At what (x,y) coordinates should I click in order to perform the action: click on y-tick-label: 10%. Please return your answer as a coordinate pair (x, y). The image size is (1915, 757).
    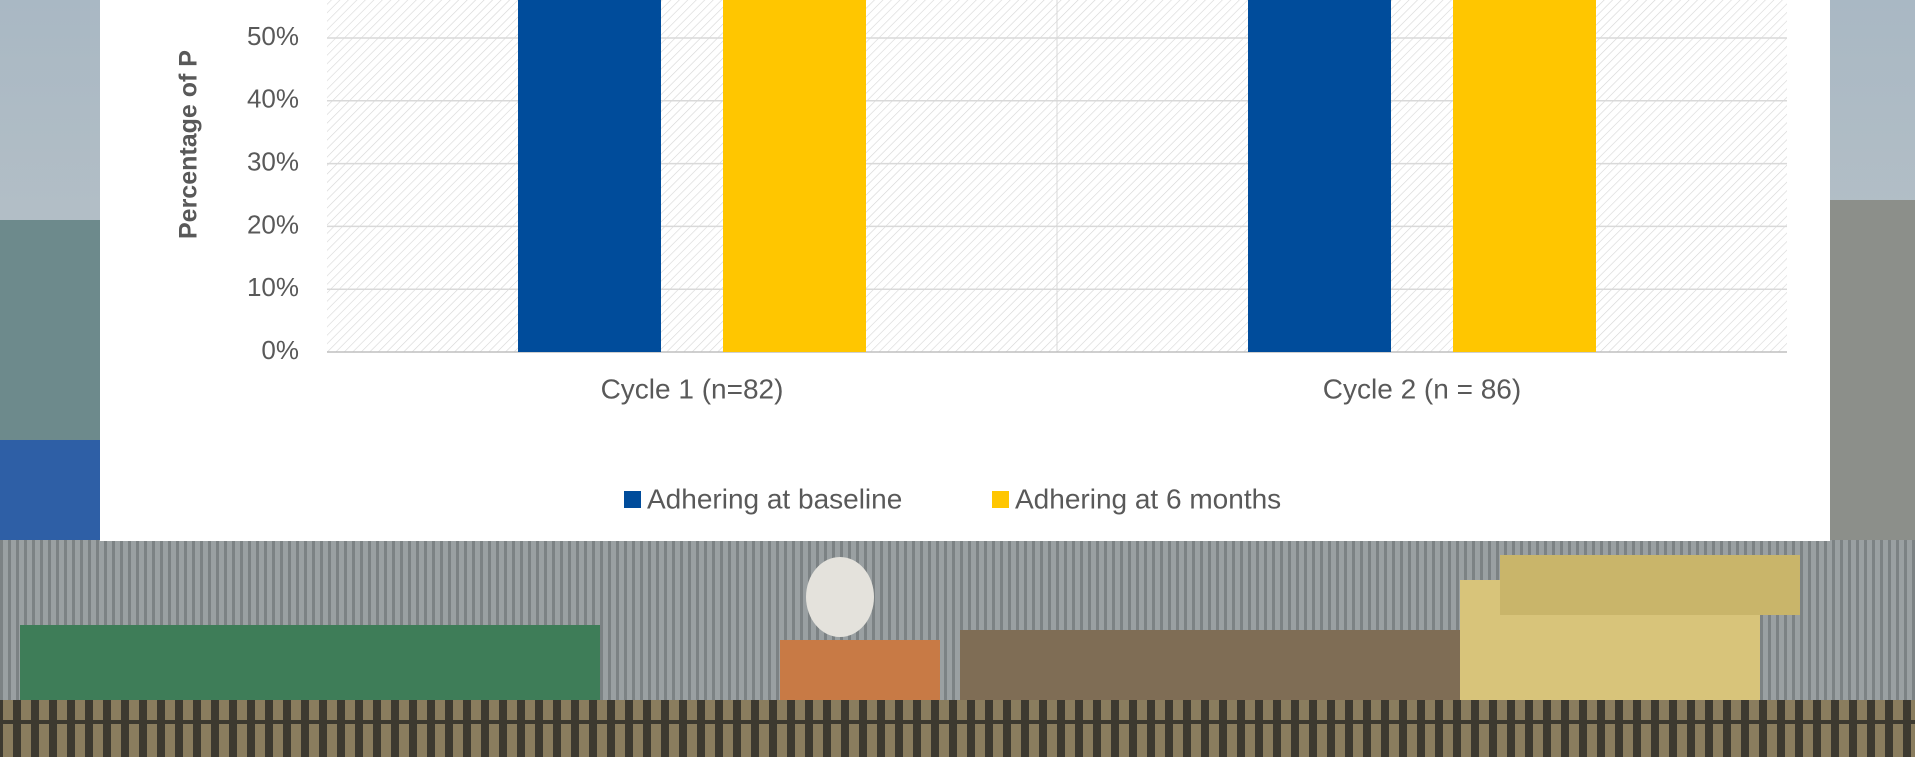
    Looking at the image, I should click on (273, 287).